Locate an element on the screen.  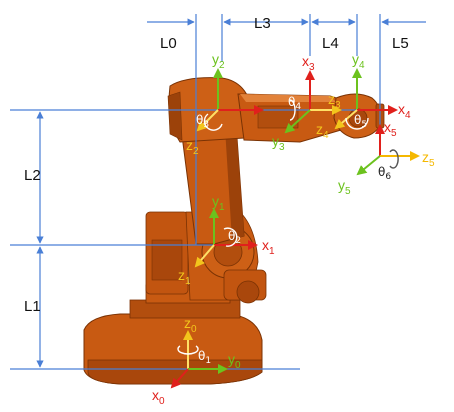
robot-side-motor-cap is located at coordinates (248, 292).